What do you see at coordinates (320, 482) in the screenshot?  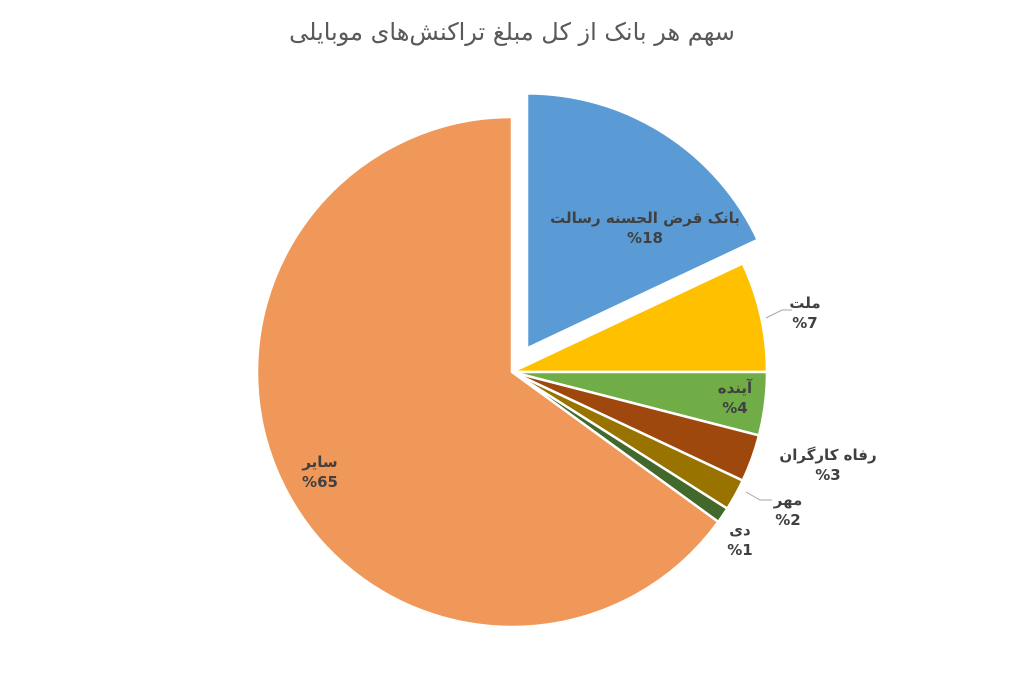 I see `label-value: %65` at bounding box center [320, 482].